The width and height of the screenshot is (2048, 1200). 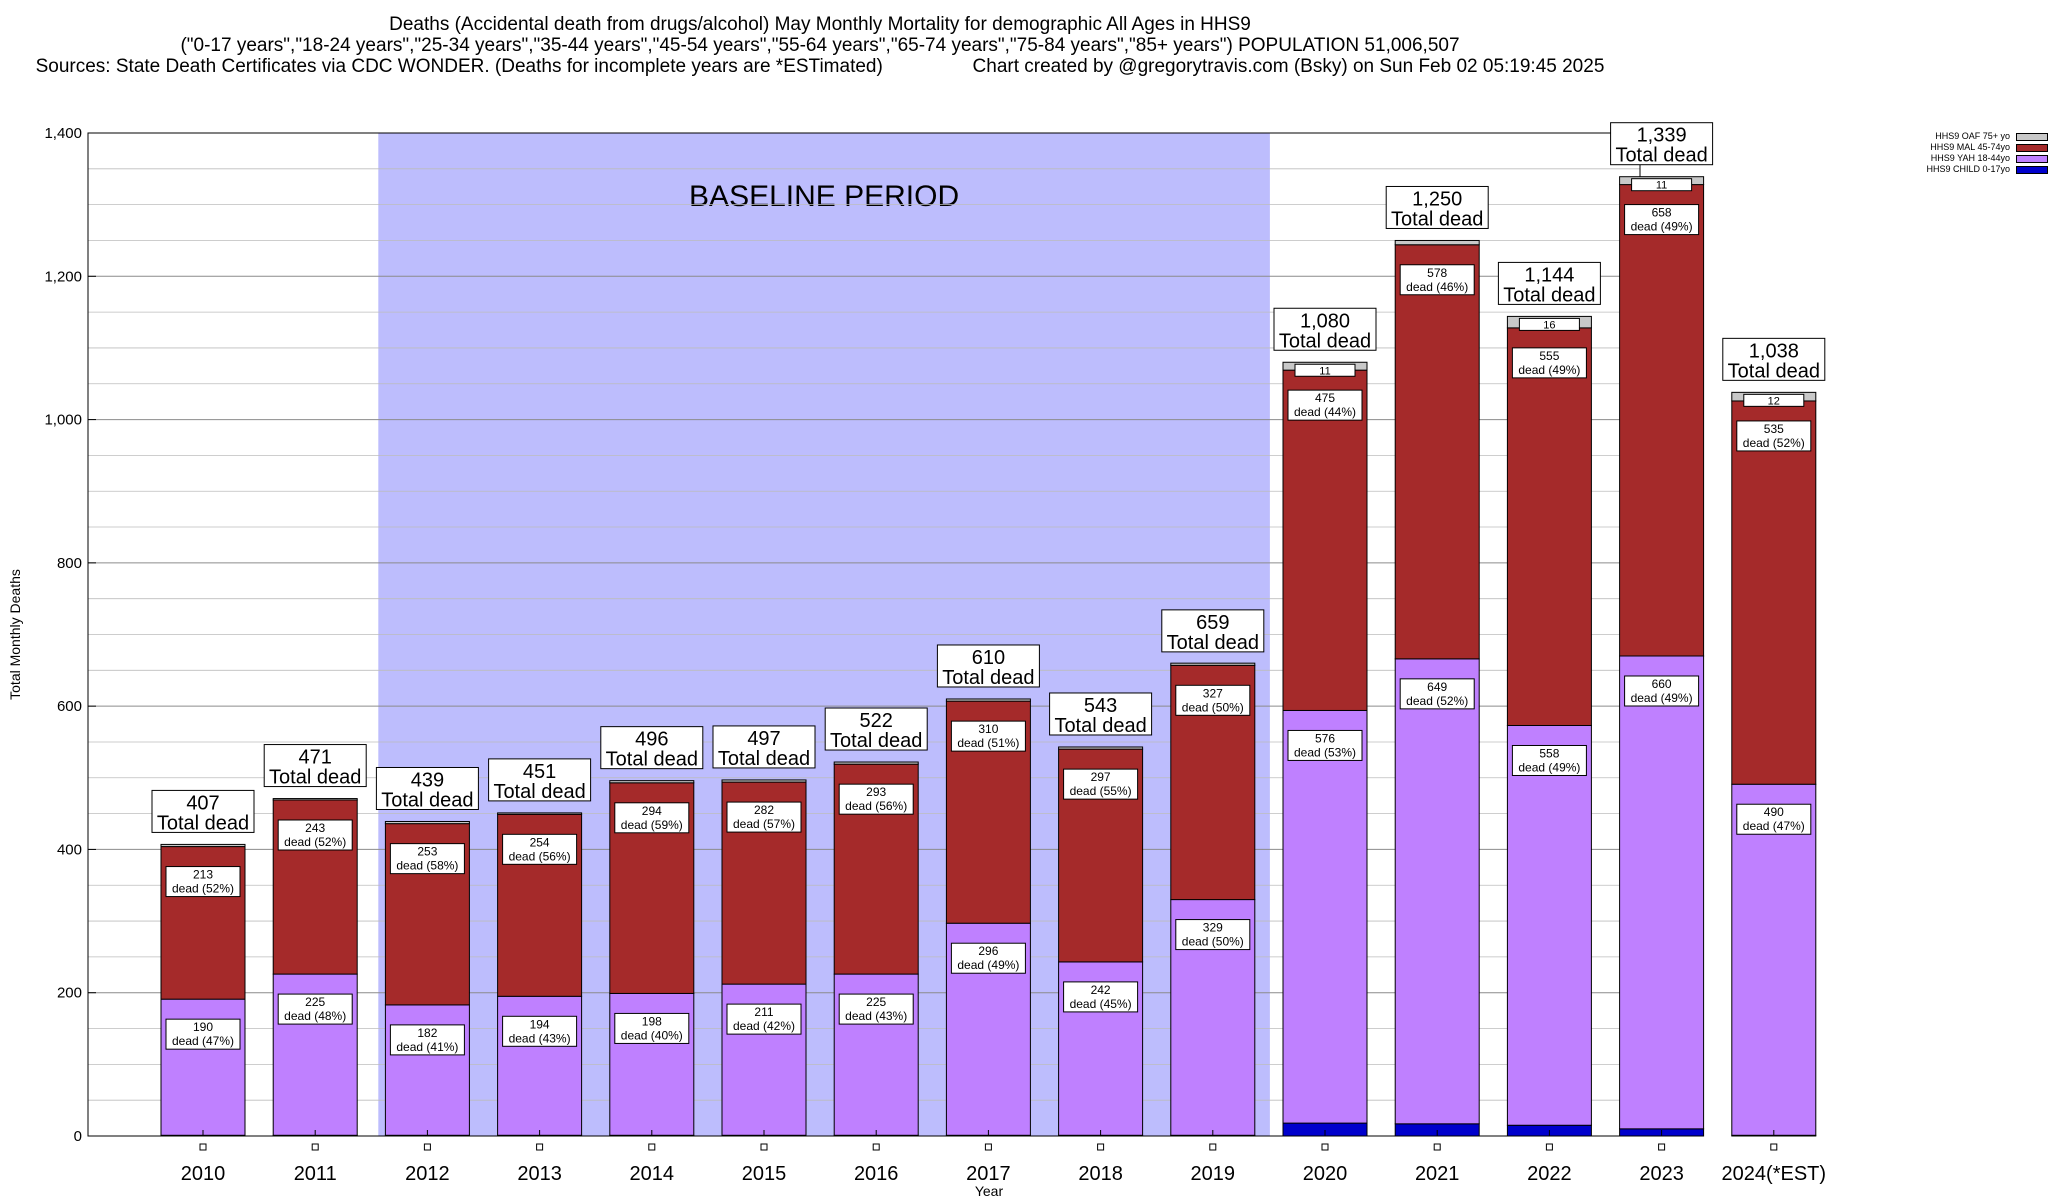 I want to click on x-tick-label: 2020, so click(x=1325, y=1174).